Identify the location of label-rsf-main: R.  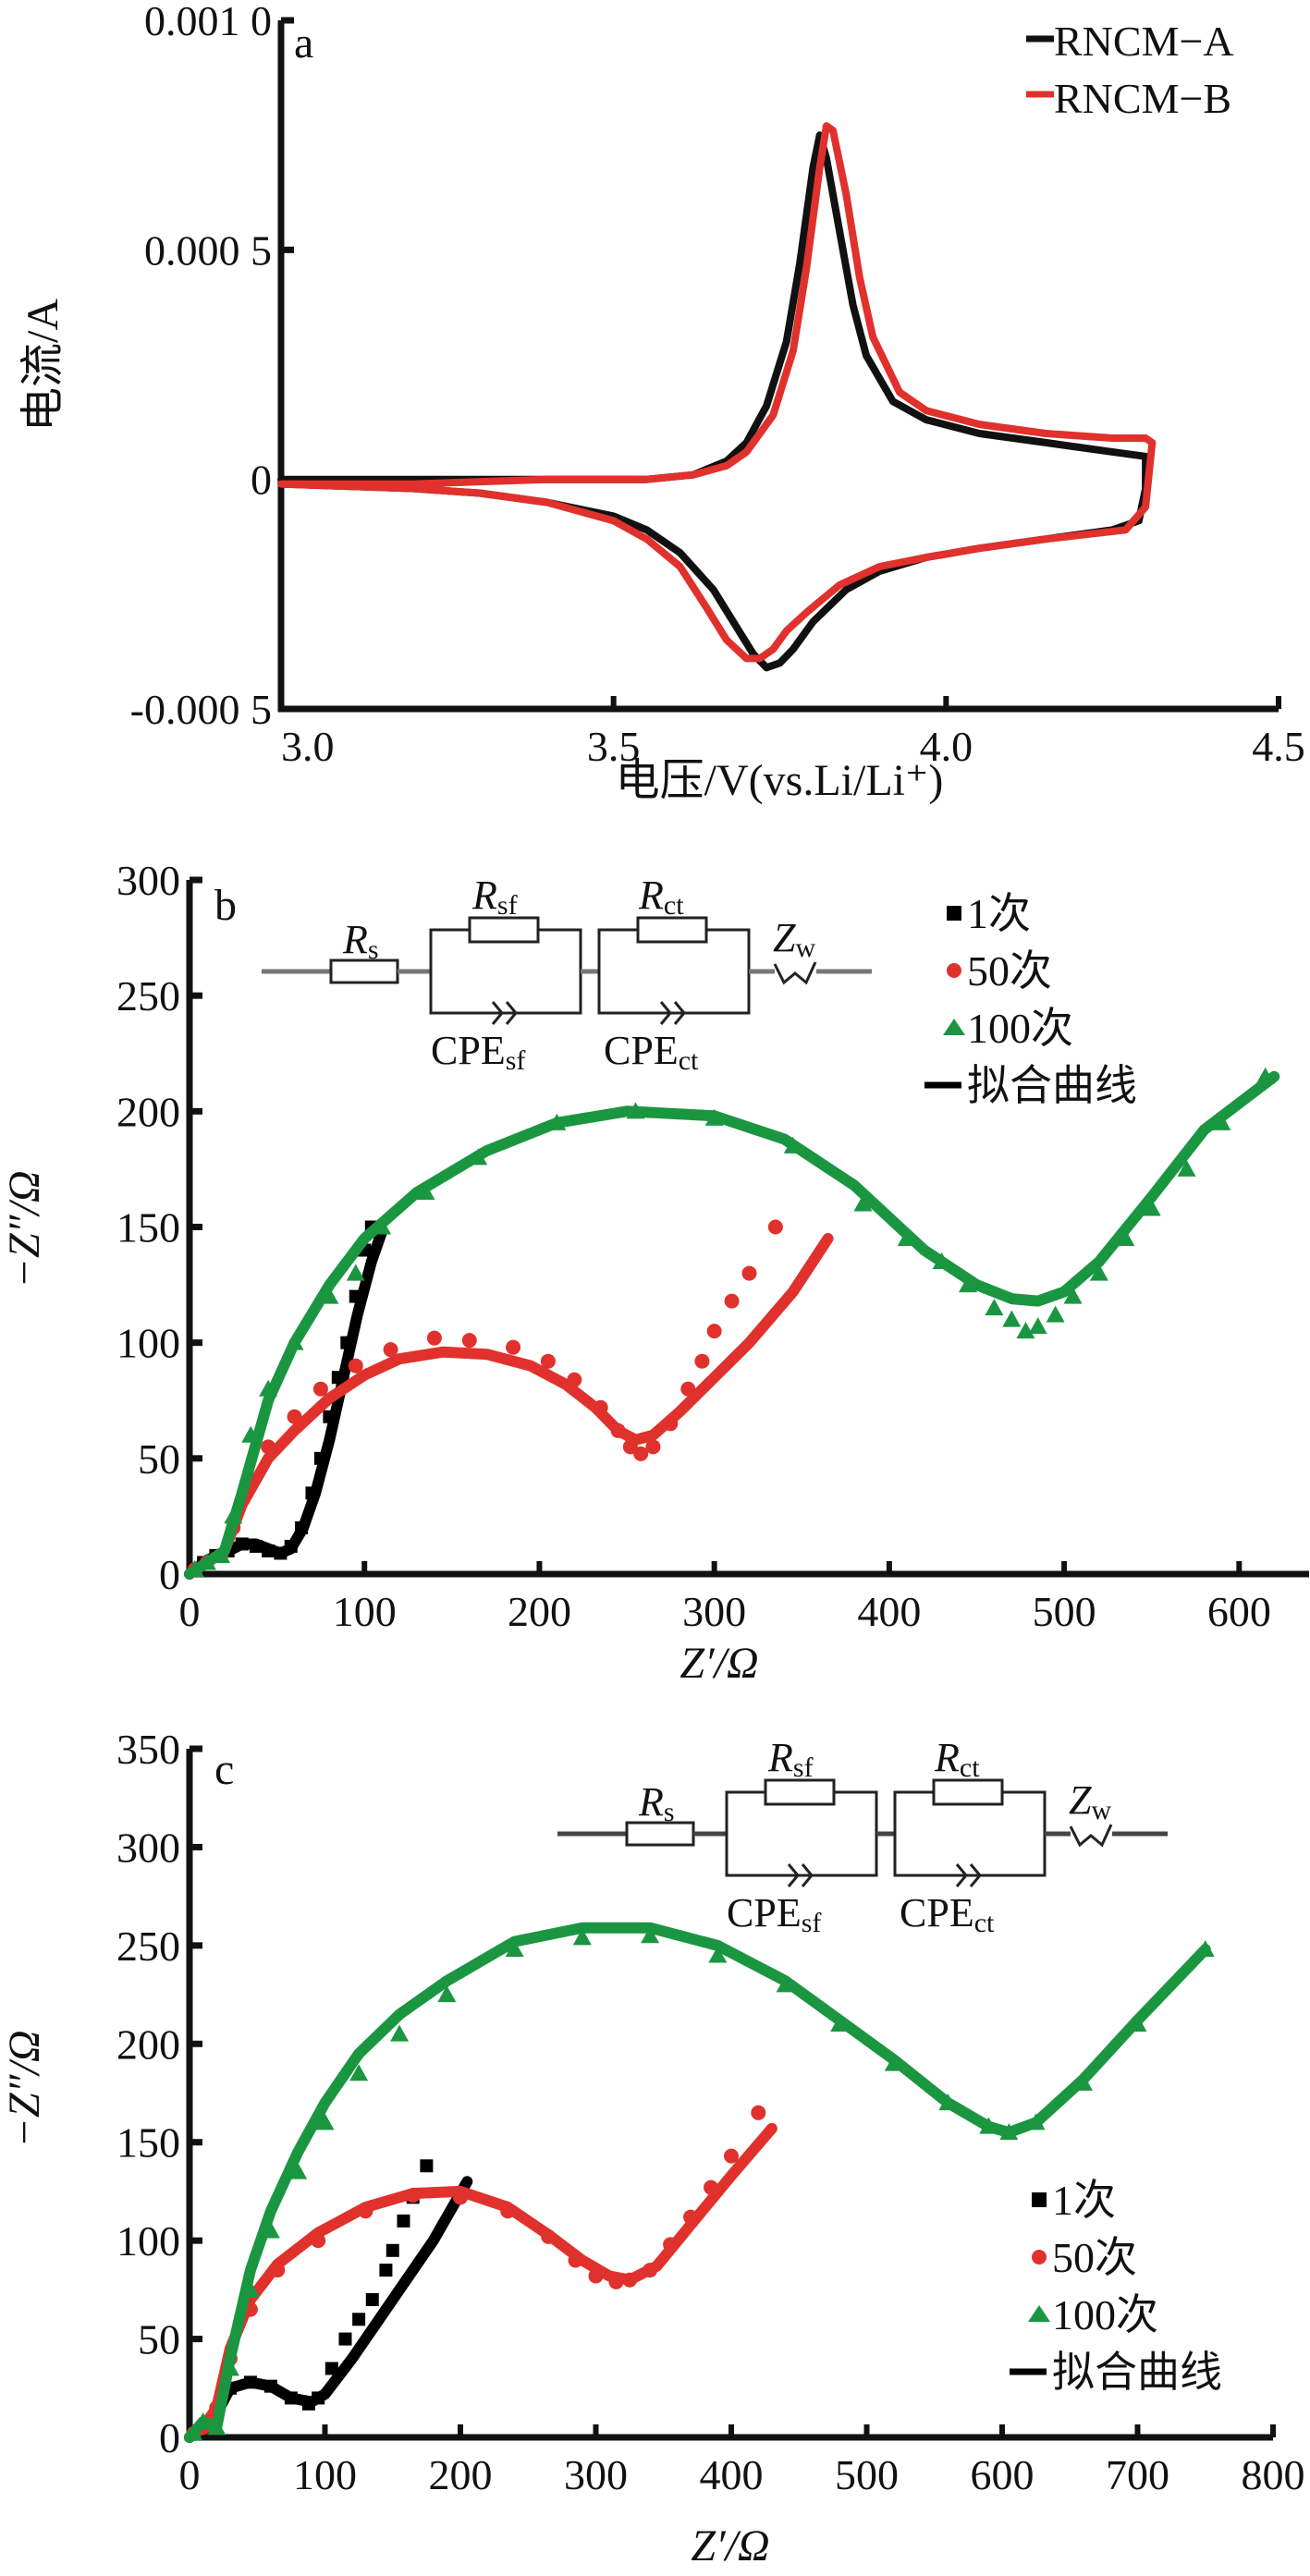
(484, 895).